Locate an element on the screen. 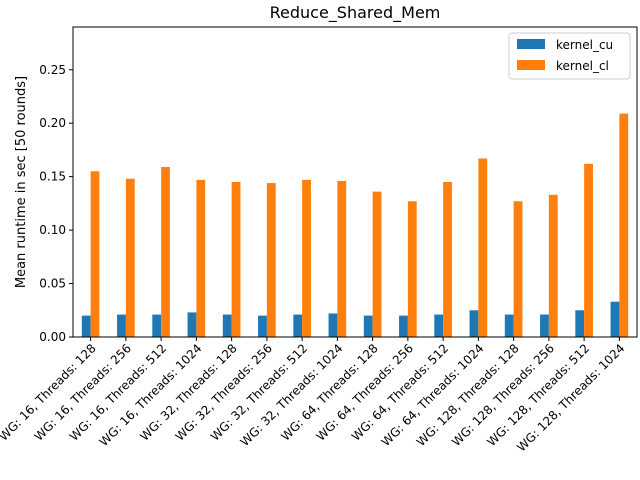  legend-label-kernel_cl: kernel_cl is located at coordinates (582, 66).